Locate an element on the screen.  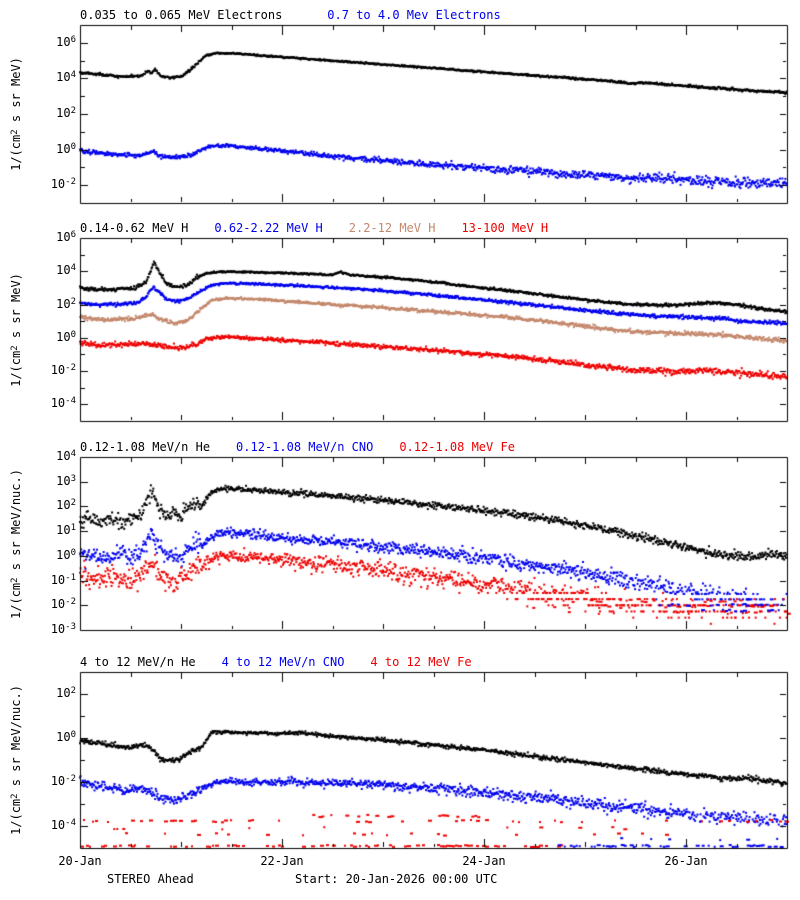
legend-entry: 4 to 12 MeV/n CNO is located at coordinates (283, 662).